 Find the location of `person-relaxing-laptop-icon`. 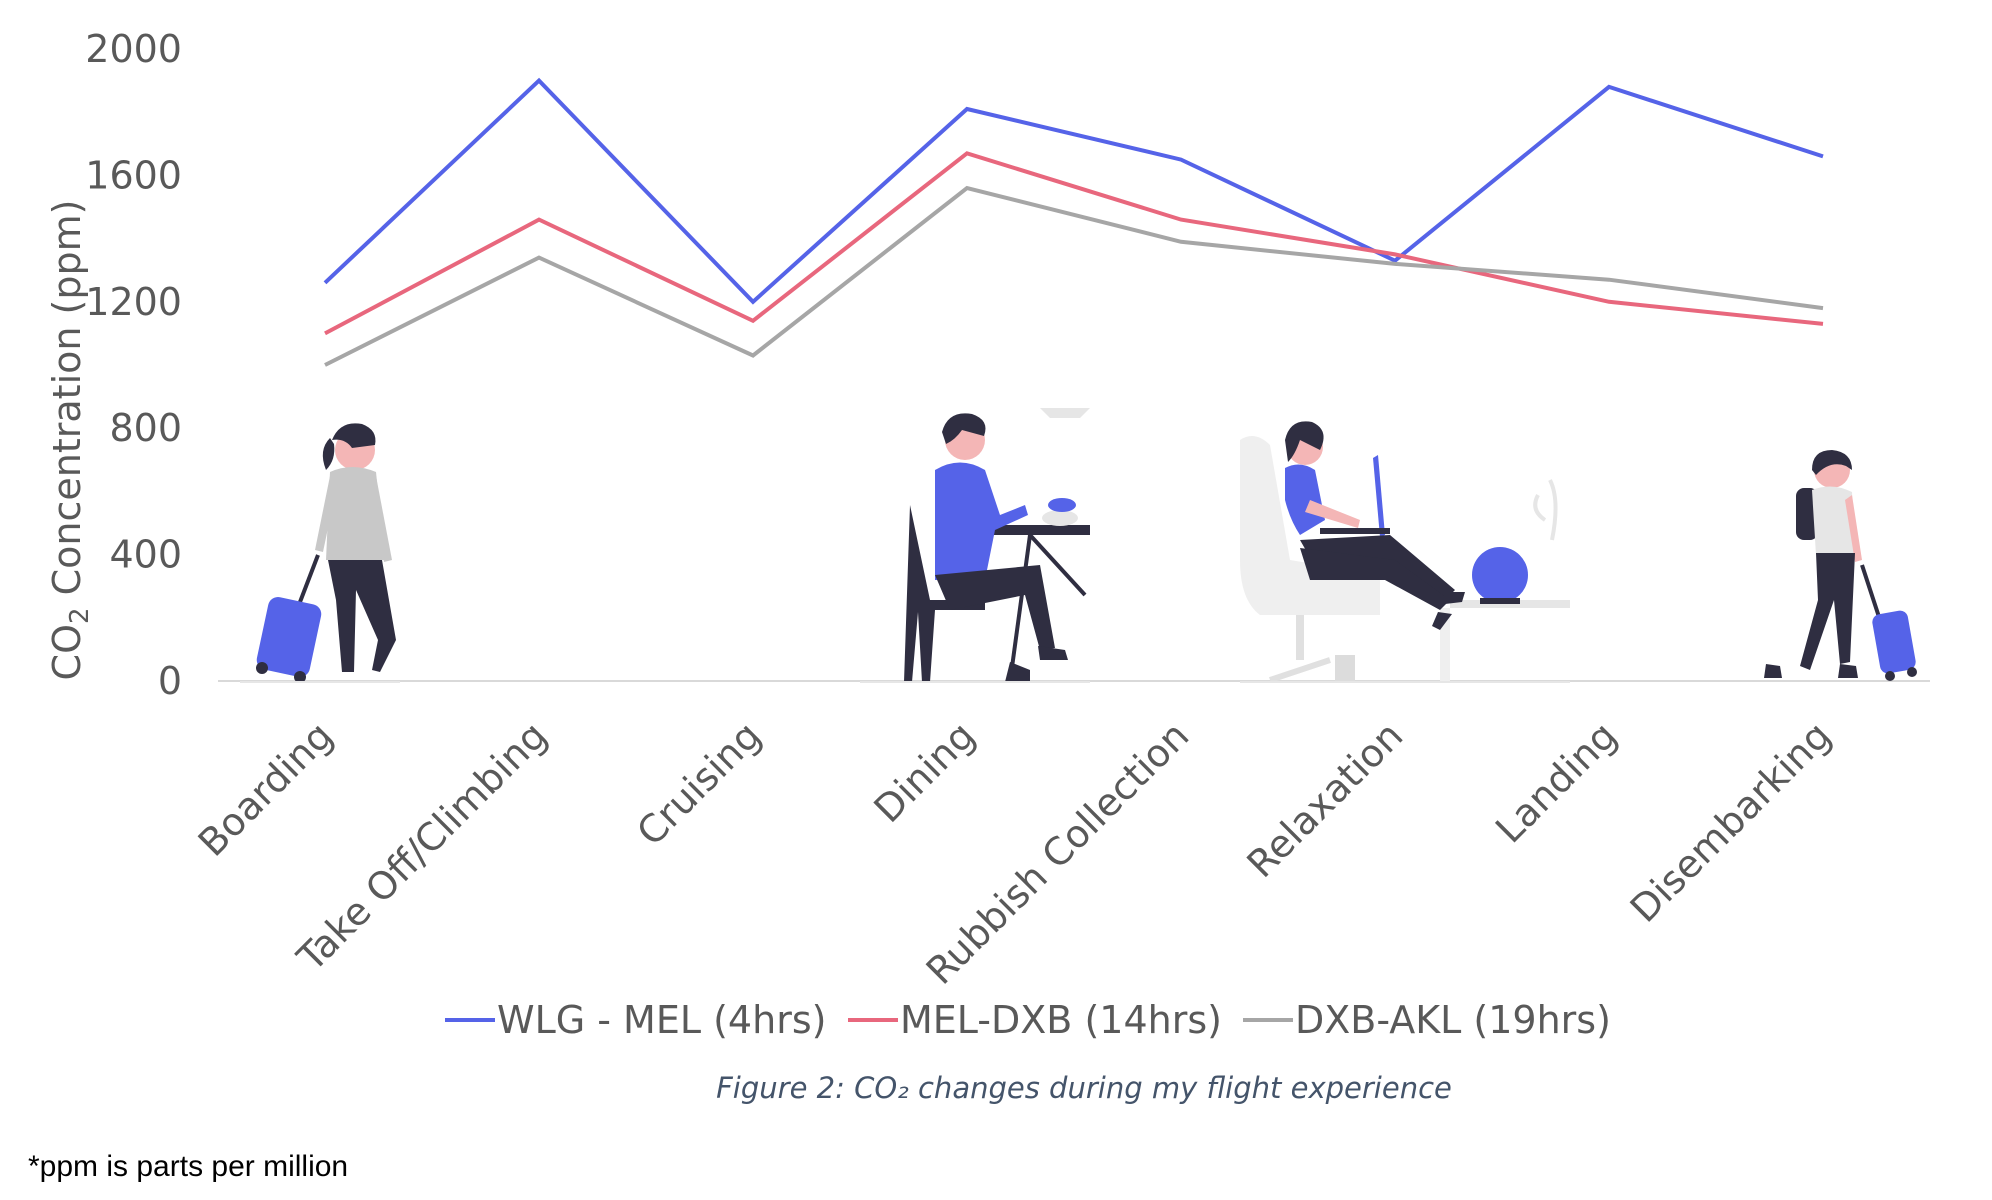

person-relaxing-laptop-icon is located at coordinates (1405, 552).